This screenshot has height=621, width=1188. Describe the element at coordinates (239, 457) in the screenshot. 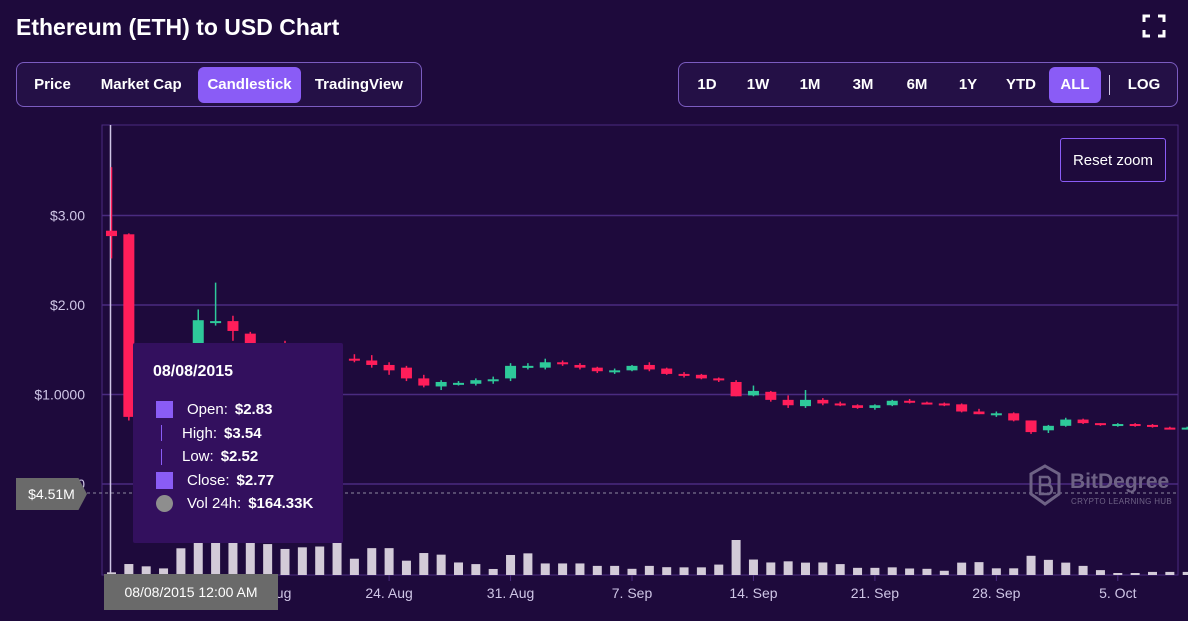

I see `tooltip-low-value: $2.52` at that location.